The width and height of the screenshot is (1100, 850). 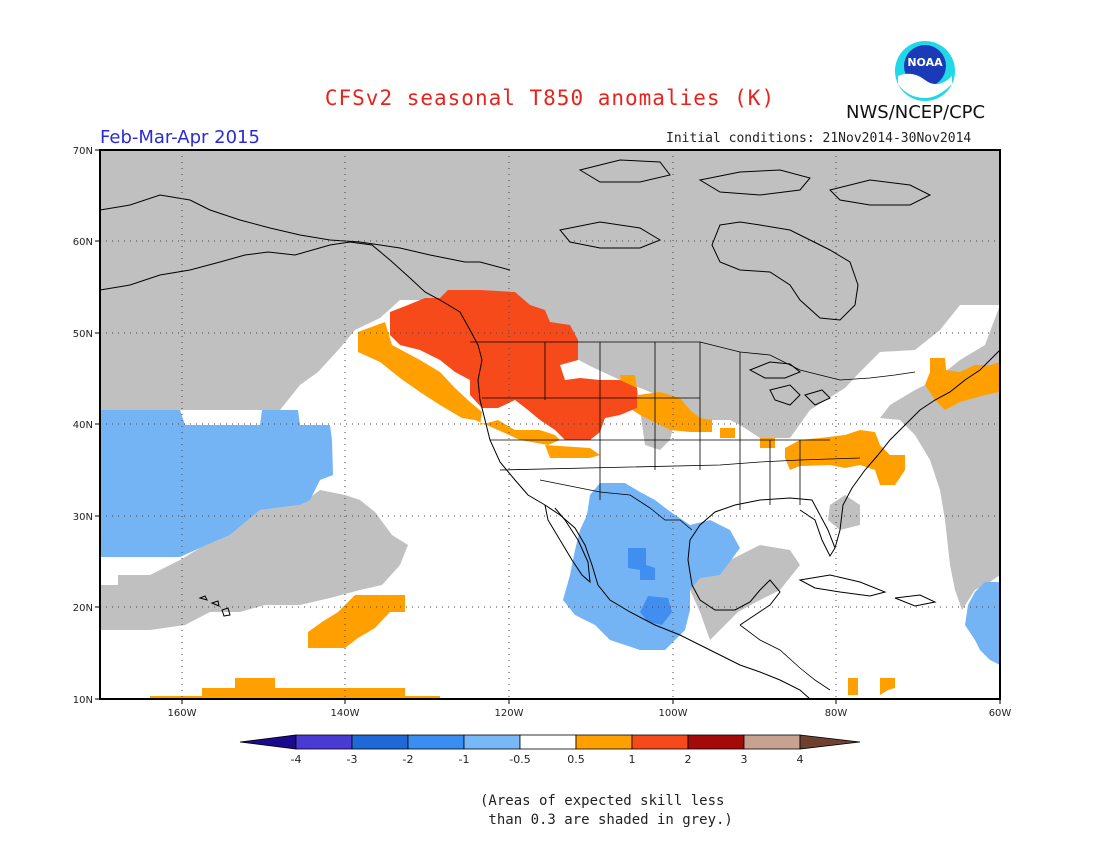 What do you see at coordinates (925, 62) in the screenshot?
I see `logo-text: NOAA` at bounding box center [925, 62].